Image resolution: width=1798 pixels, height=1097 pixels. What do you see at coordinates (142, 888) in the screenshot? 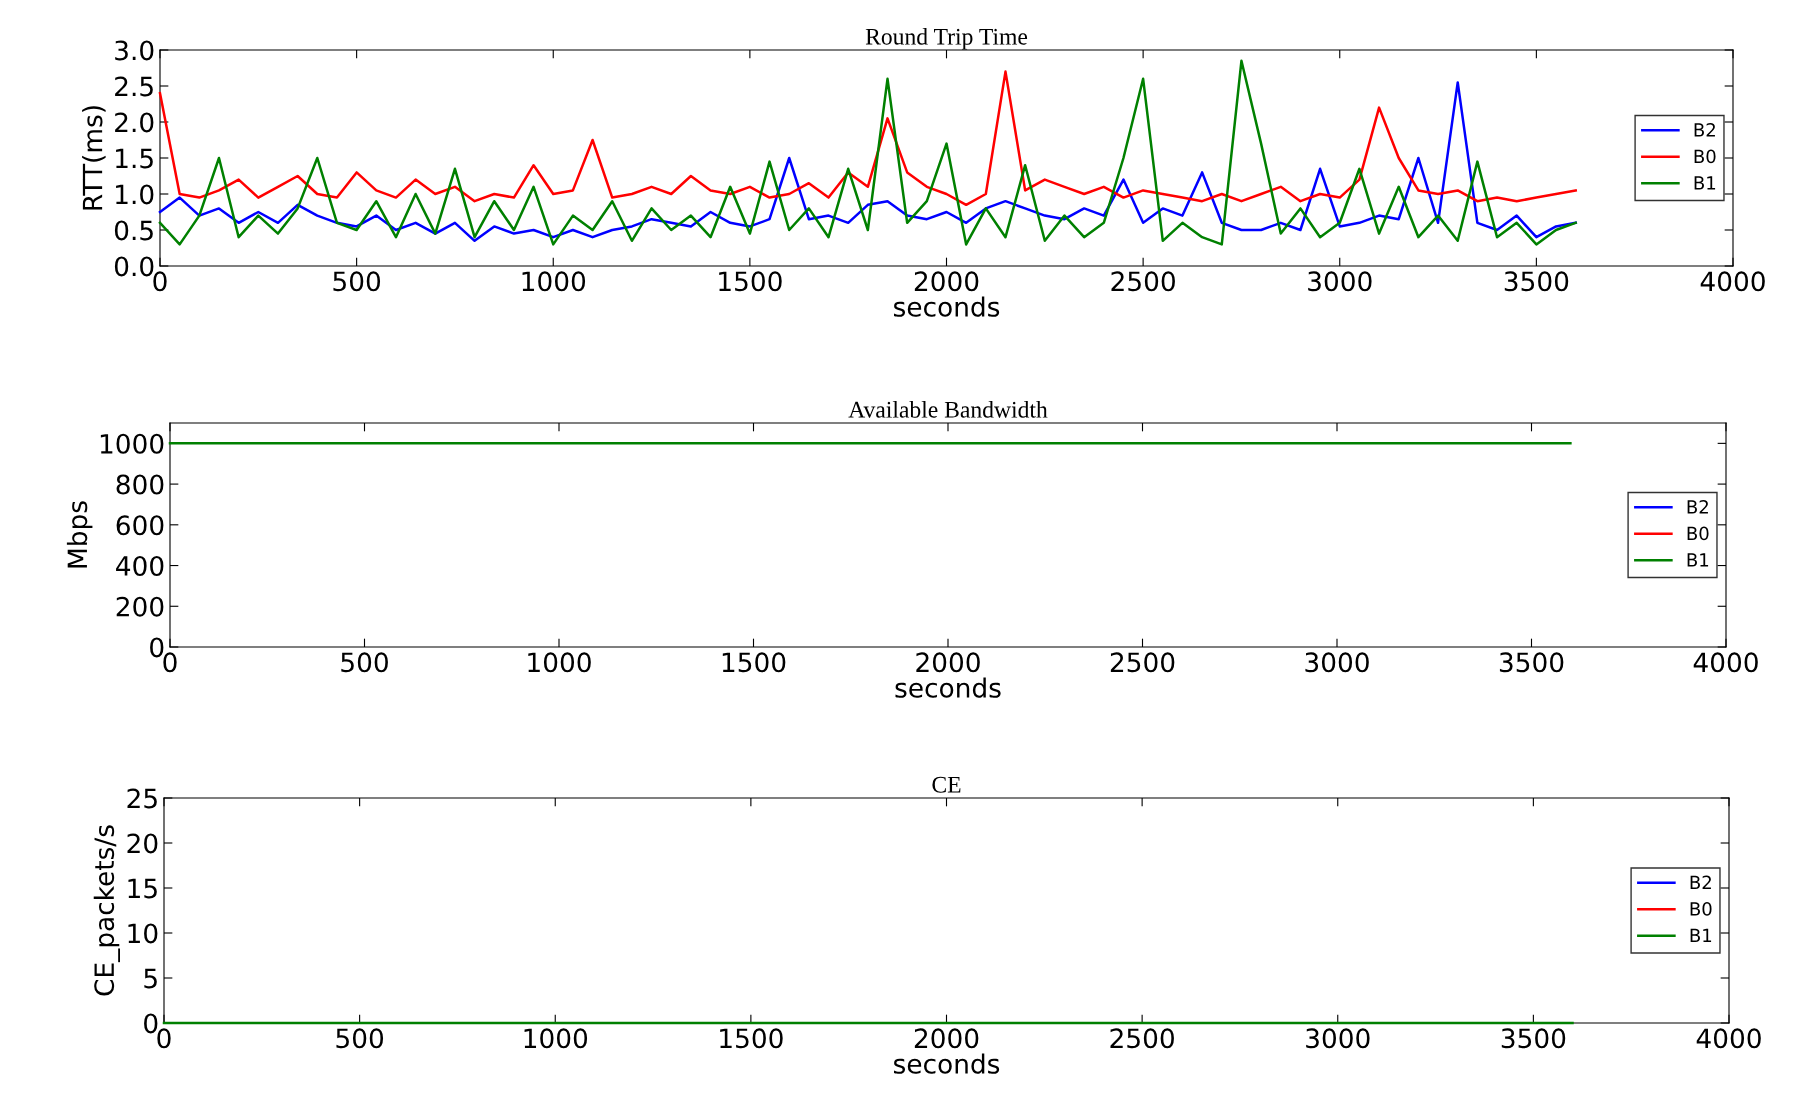
I see `y-tick-label: 15` at bounding box center [142, 888].